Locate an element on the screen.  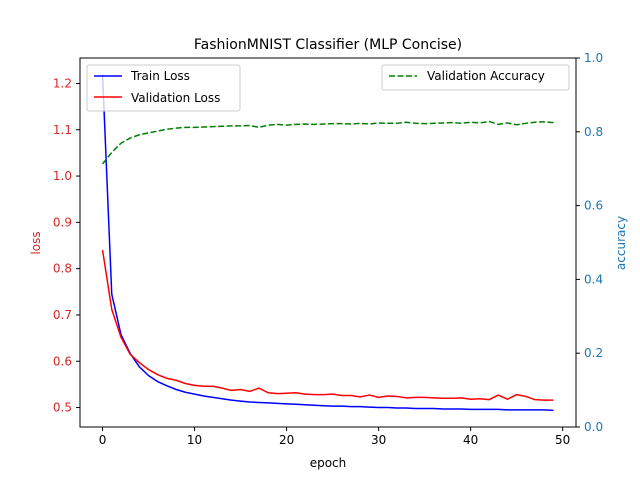
x-axis: 0 10 20 30 40 50 is located at coordinates (334, 437).